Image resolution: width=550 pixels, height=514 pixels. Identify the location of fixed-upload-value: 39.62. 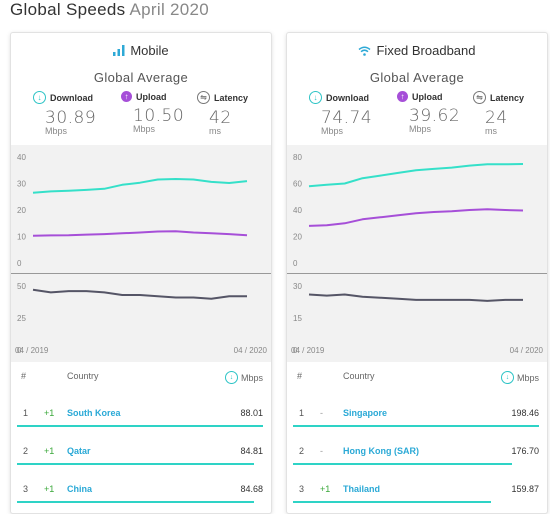
(446, 116).